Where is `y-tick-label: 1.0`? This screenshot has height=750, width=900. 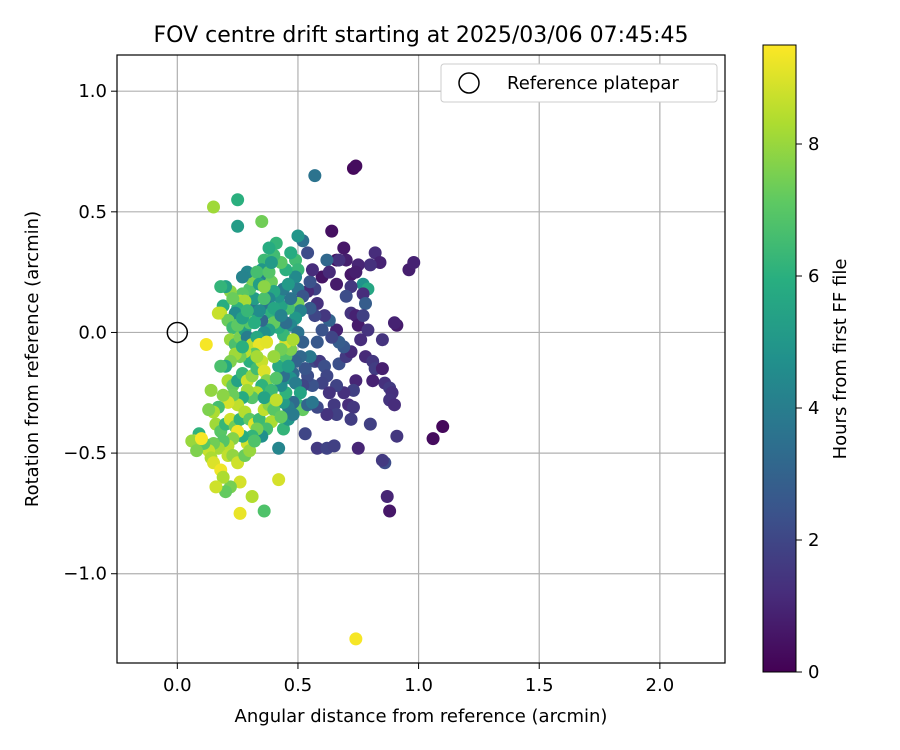
y-tick-label: 1.0 is located at coordinates (92, 91).